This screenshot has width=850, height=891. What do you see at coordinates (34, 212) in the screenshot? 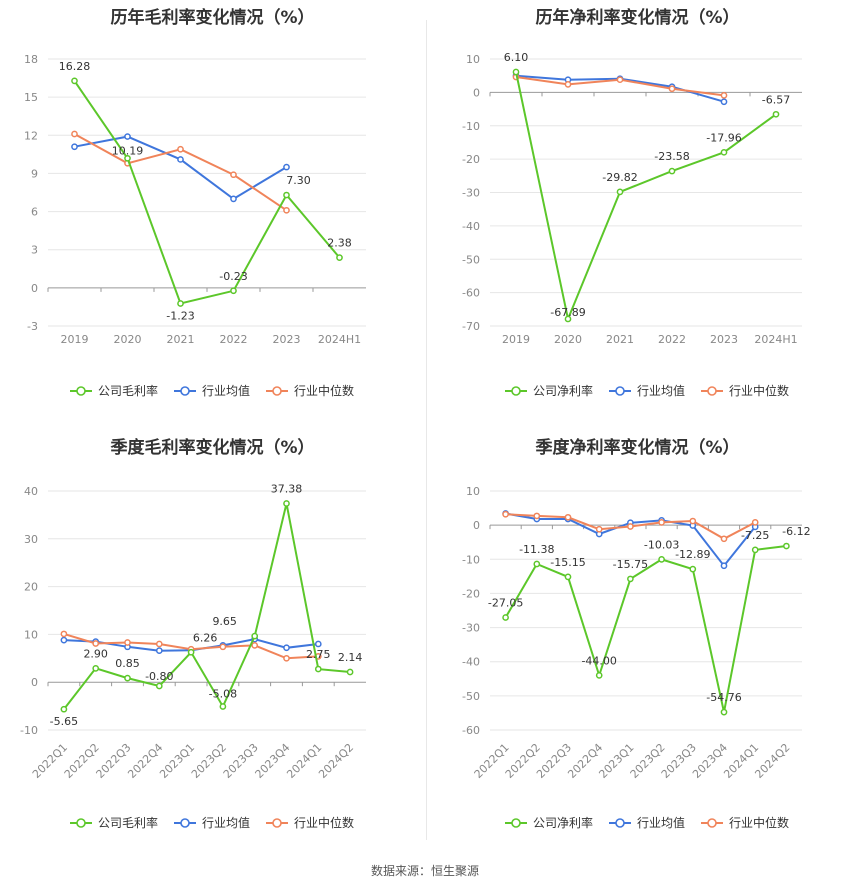
I see `y-tick-label: 6` at bounding box center [34, 212].